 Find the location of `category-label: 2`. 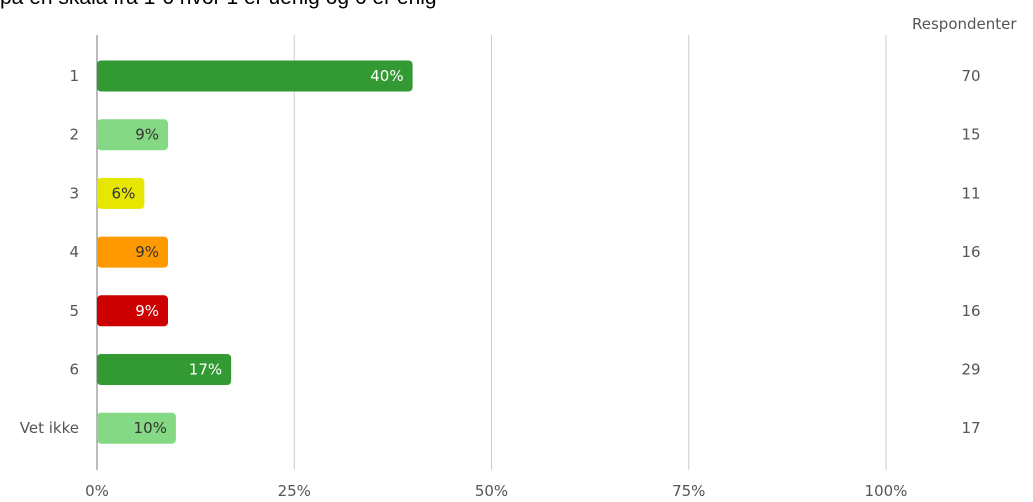

category-label: 2 is located at coordinates (74, 135).